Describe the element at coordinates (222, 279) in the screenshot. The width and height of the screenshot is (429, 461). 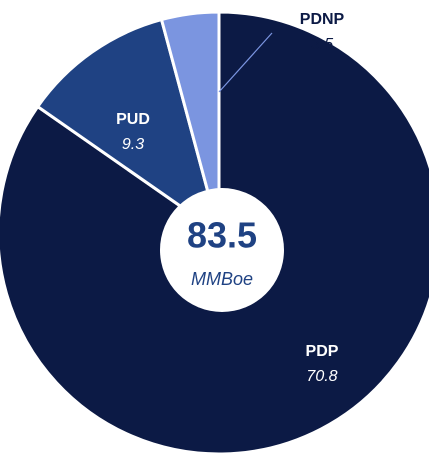
I see `total-unit: MMBoe` at that location.